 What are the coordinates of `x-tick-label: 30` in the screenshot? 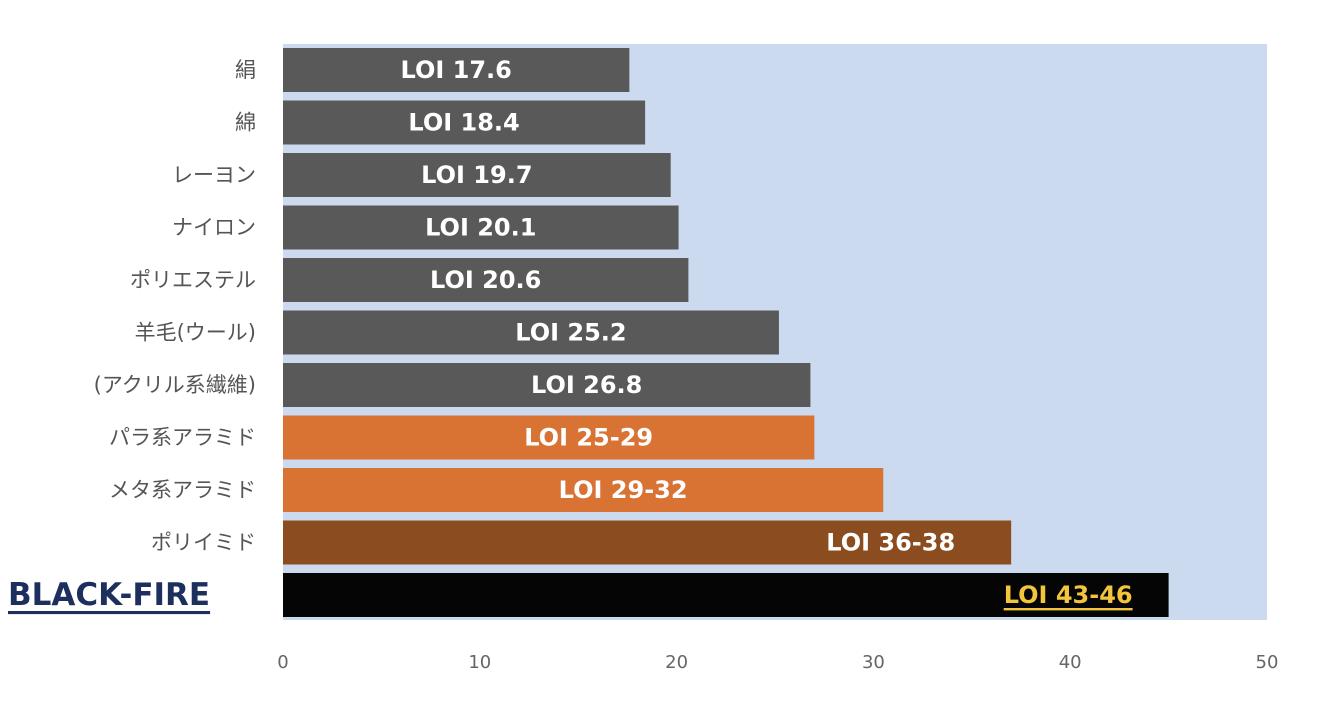 It's located at (873, 662).